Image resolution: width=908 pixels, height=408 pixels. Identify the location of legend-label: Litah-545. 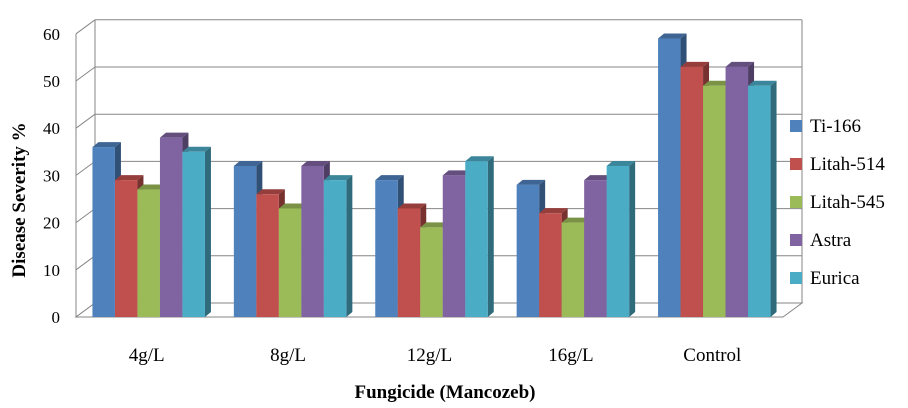
(847, 202).